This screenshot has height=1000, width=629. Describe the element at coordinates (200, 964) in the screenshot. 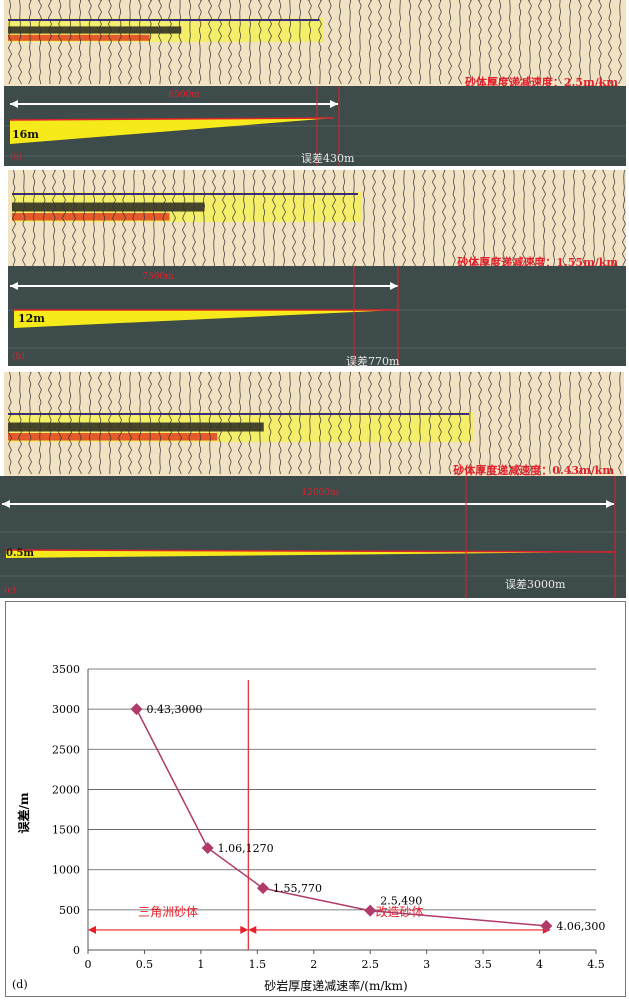

I see `x-tick-label: 1` at that location.